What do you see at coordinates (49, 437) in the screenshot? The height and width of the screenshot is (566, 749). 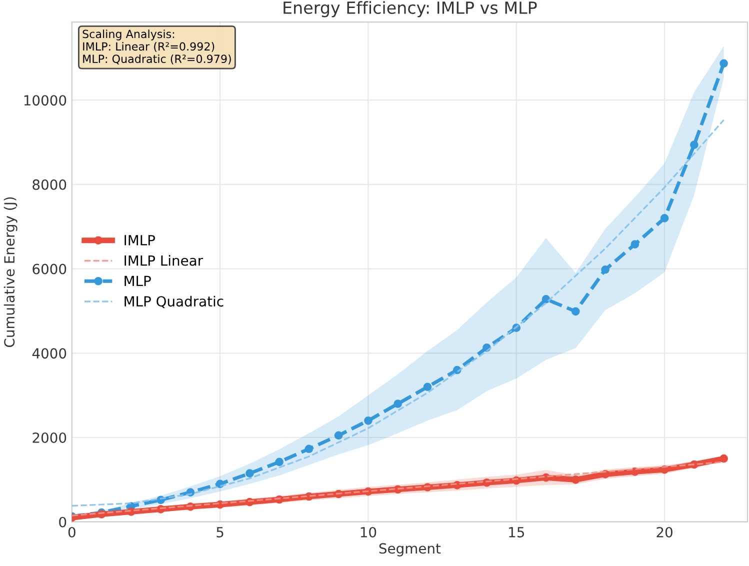 I see `y-tick-label: 2000` at bounding box center [49, 437].